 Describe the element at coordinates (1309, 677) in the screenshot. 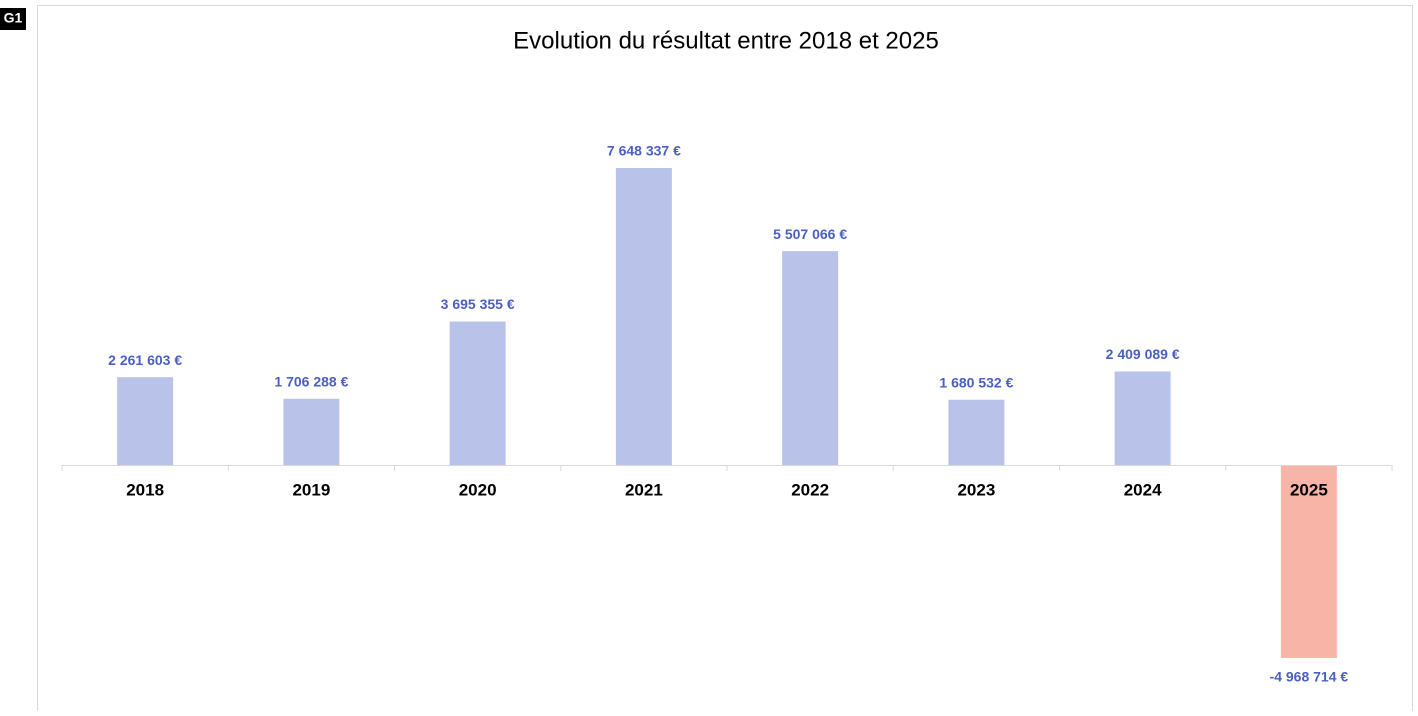

I see `value-label: -4 968 714 €` at that location.